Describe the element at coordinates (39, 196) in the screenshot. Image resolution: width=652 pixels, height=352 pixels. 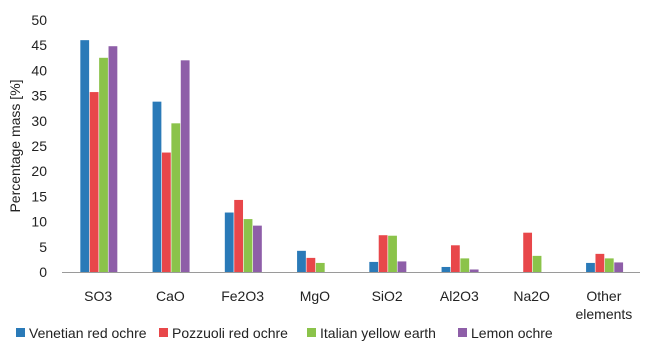
I see `y-tick-label: 15` at that location.